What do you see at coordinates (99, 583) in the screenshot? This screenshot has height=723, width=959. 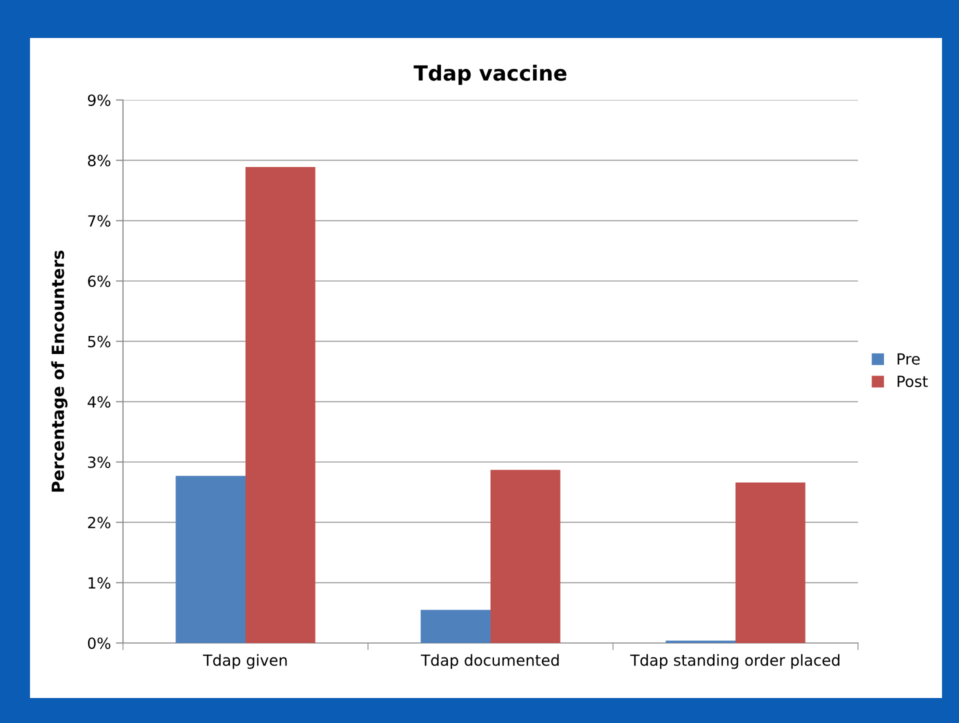 I see `y-tick-label: 1%` at bounding box center [99, 583].